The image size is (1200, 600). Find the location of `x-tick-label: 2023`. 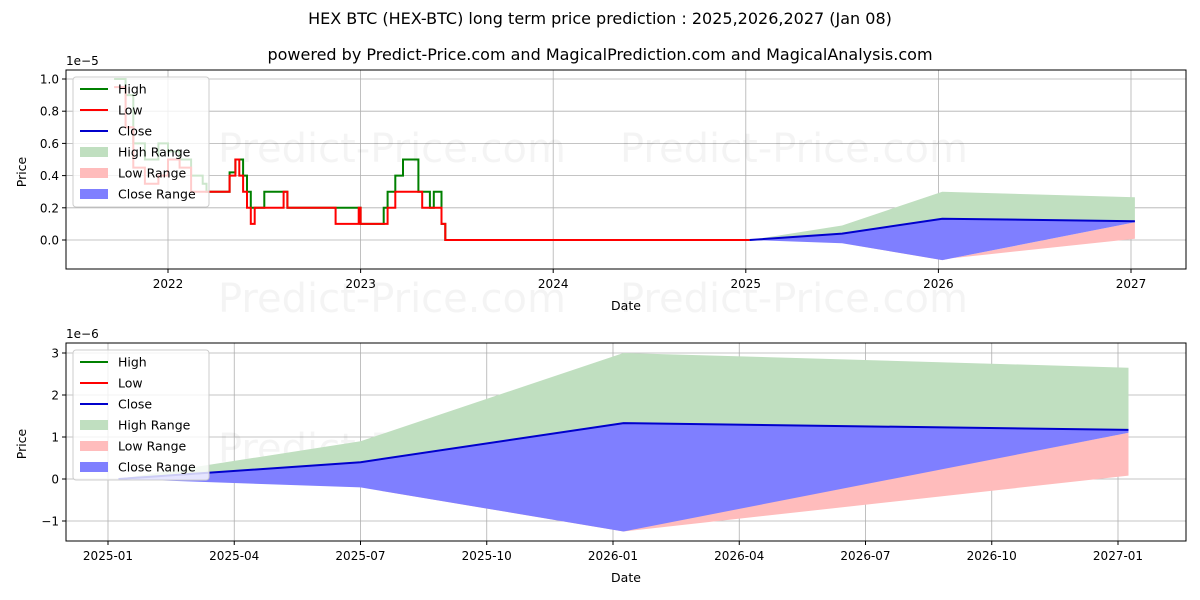

x-tick-label: 2023 is located at coordinates (360, 284).